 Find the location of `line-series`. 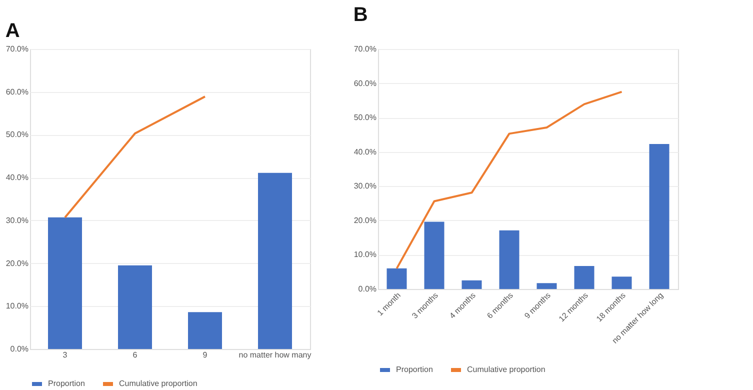

line-series is located at coordinates (509, 180).